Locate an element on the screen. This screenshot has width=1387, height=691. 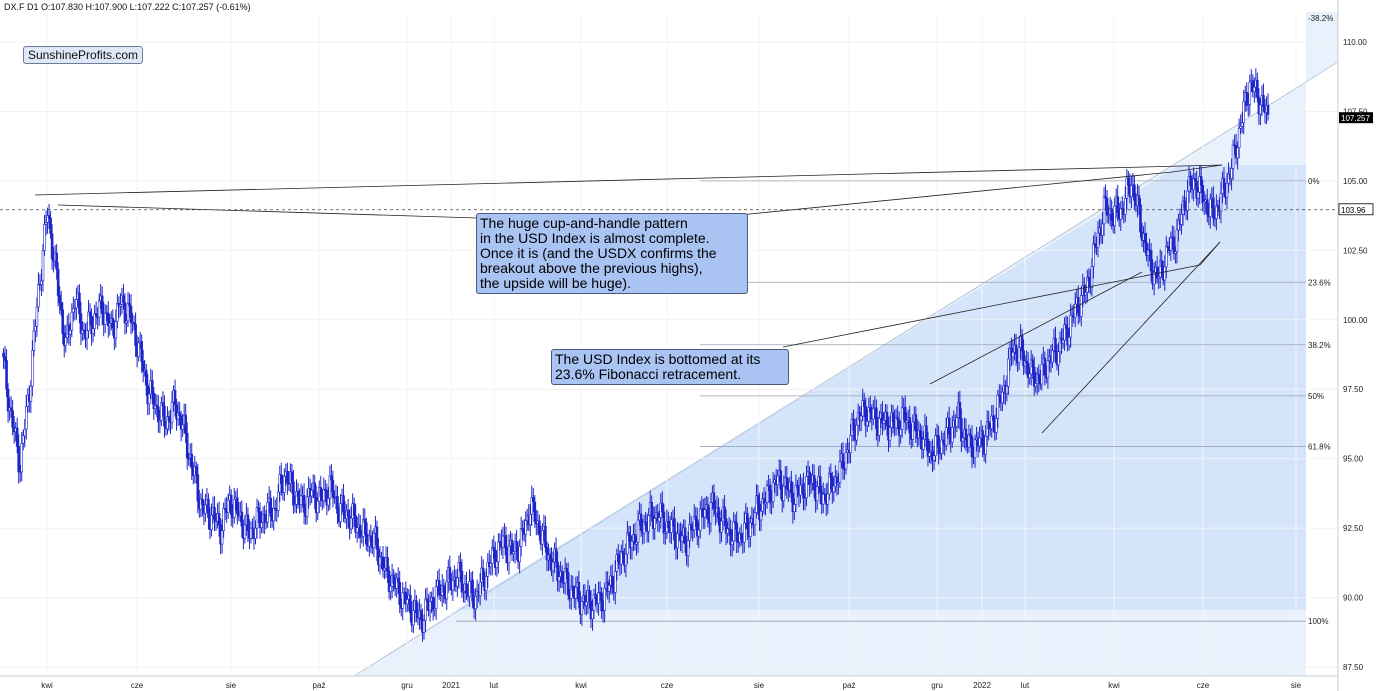
x-tick-label: cze is located at coordinates (137, 685).